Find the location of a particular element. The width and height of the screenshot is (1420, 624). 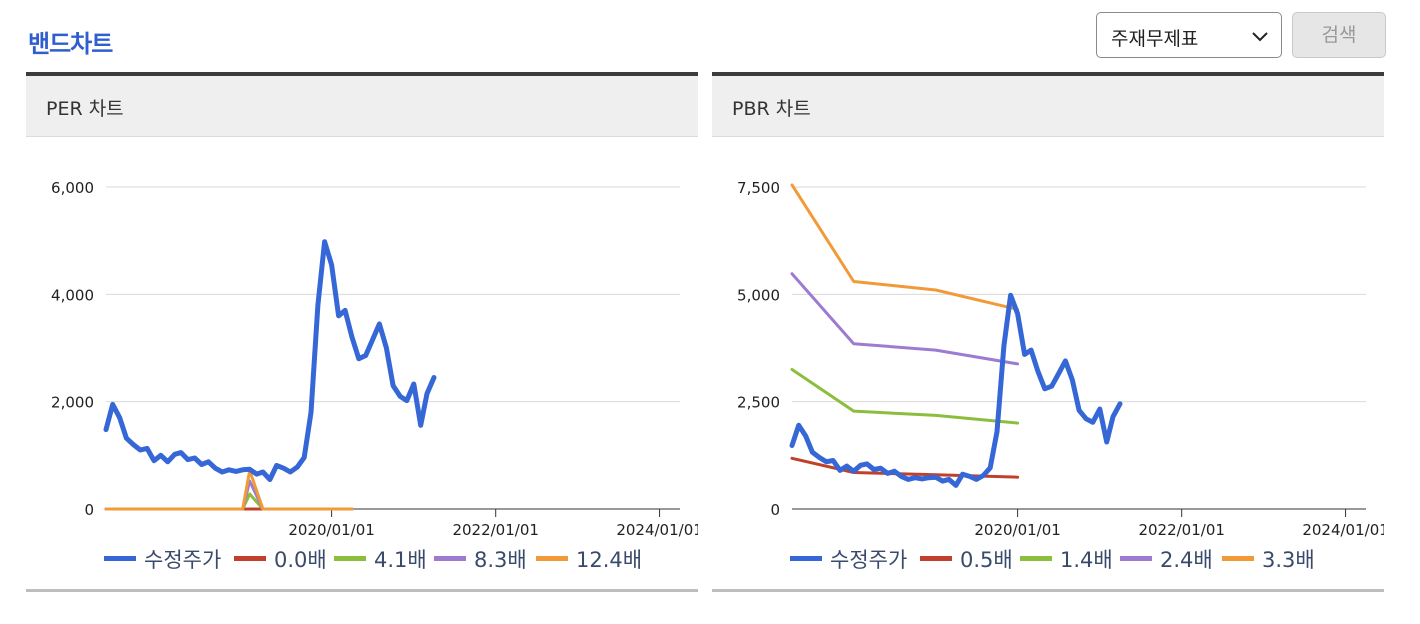

chart-legend: 수정주가 0.0배 4.1배 8.3배 12.4배 is located at coordinates (362, 559).